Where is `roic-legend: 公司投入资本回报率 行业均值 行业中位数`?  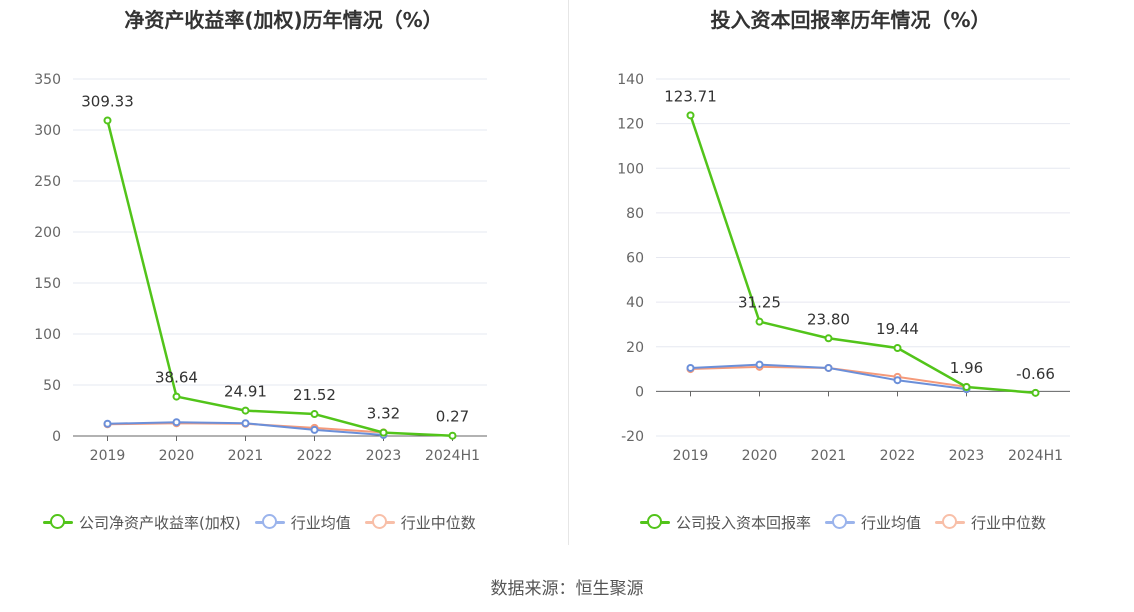 roic-legend: 公司投入资本回报率 行业均值 行业中位数 is located at coordinates (850, 522).